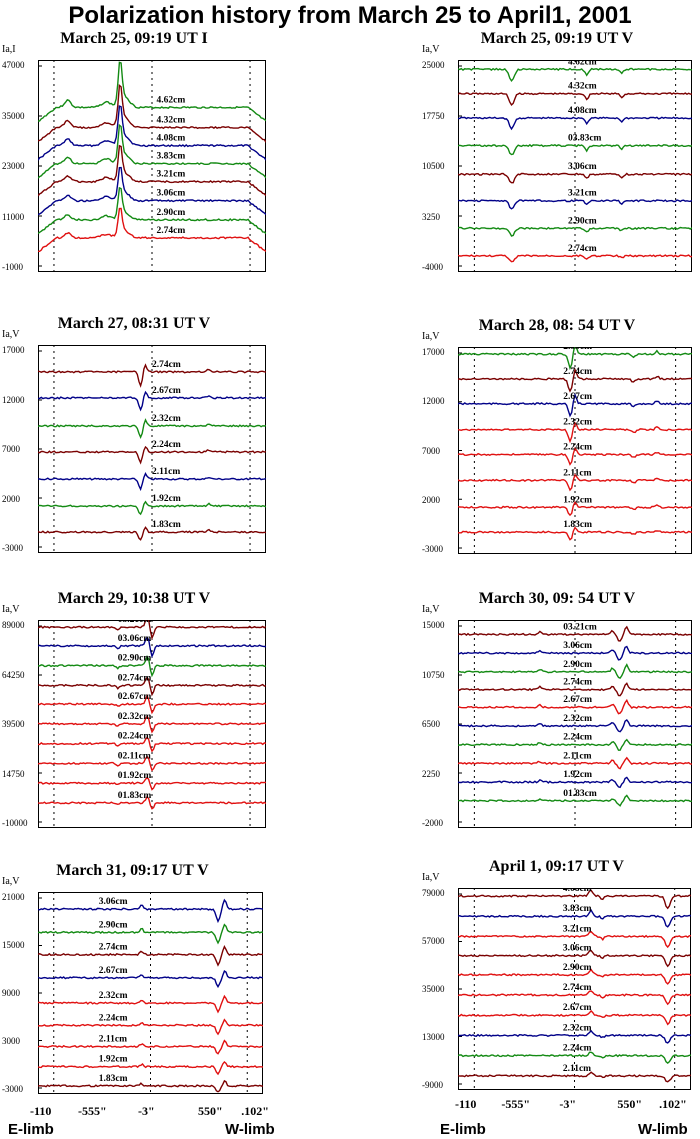 This screenshot has width=700, height=1139. Describe the element at coordinates (135, 622) in the screenshot. I see `series-label: 03.21cm` at that location.